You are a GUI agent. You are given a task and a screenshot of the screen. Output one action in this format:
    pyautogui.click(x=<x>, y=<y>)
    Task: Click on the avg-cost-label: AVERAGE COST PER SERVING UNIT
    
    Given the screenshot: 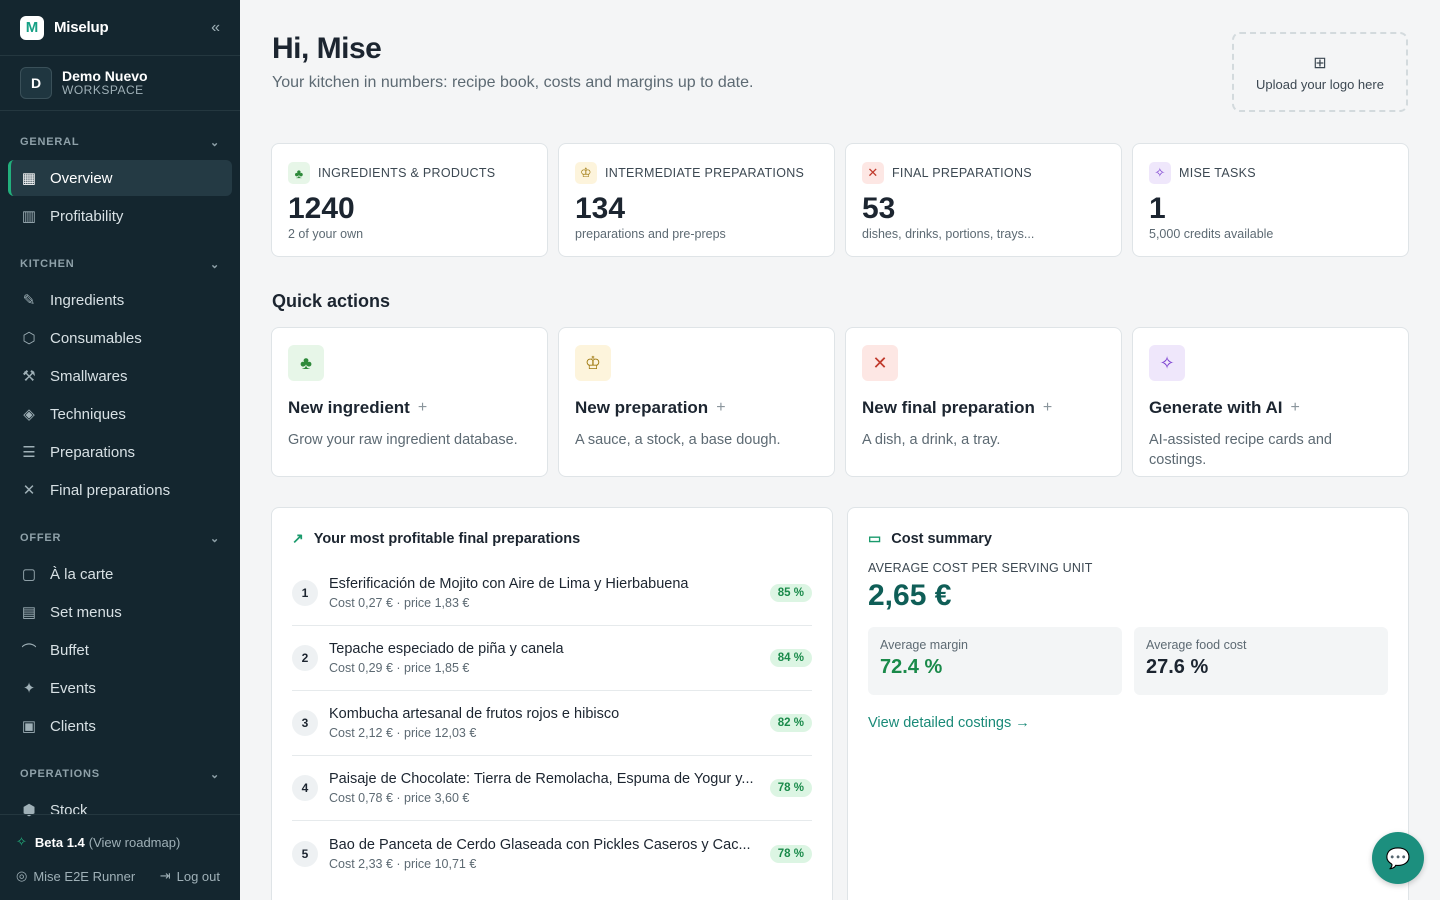 What is the action you would take?
    pyautogui.click(x=980, y=568)
    